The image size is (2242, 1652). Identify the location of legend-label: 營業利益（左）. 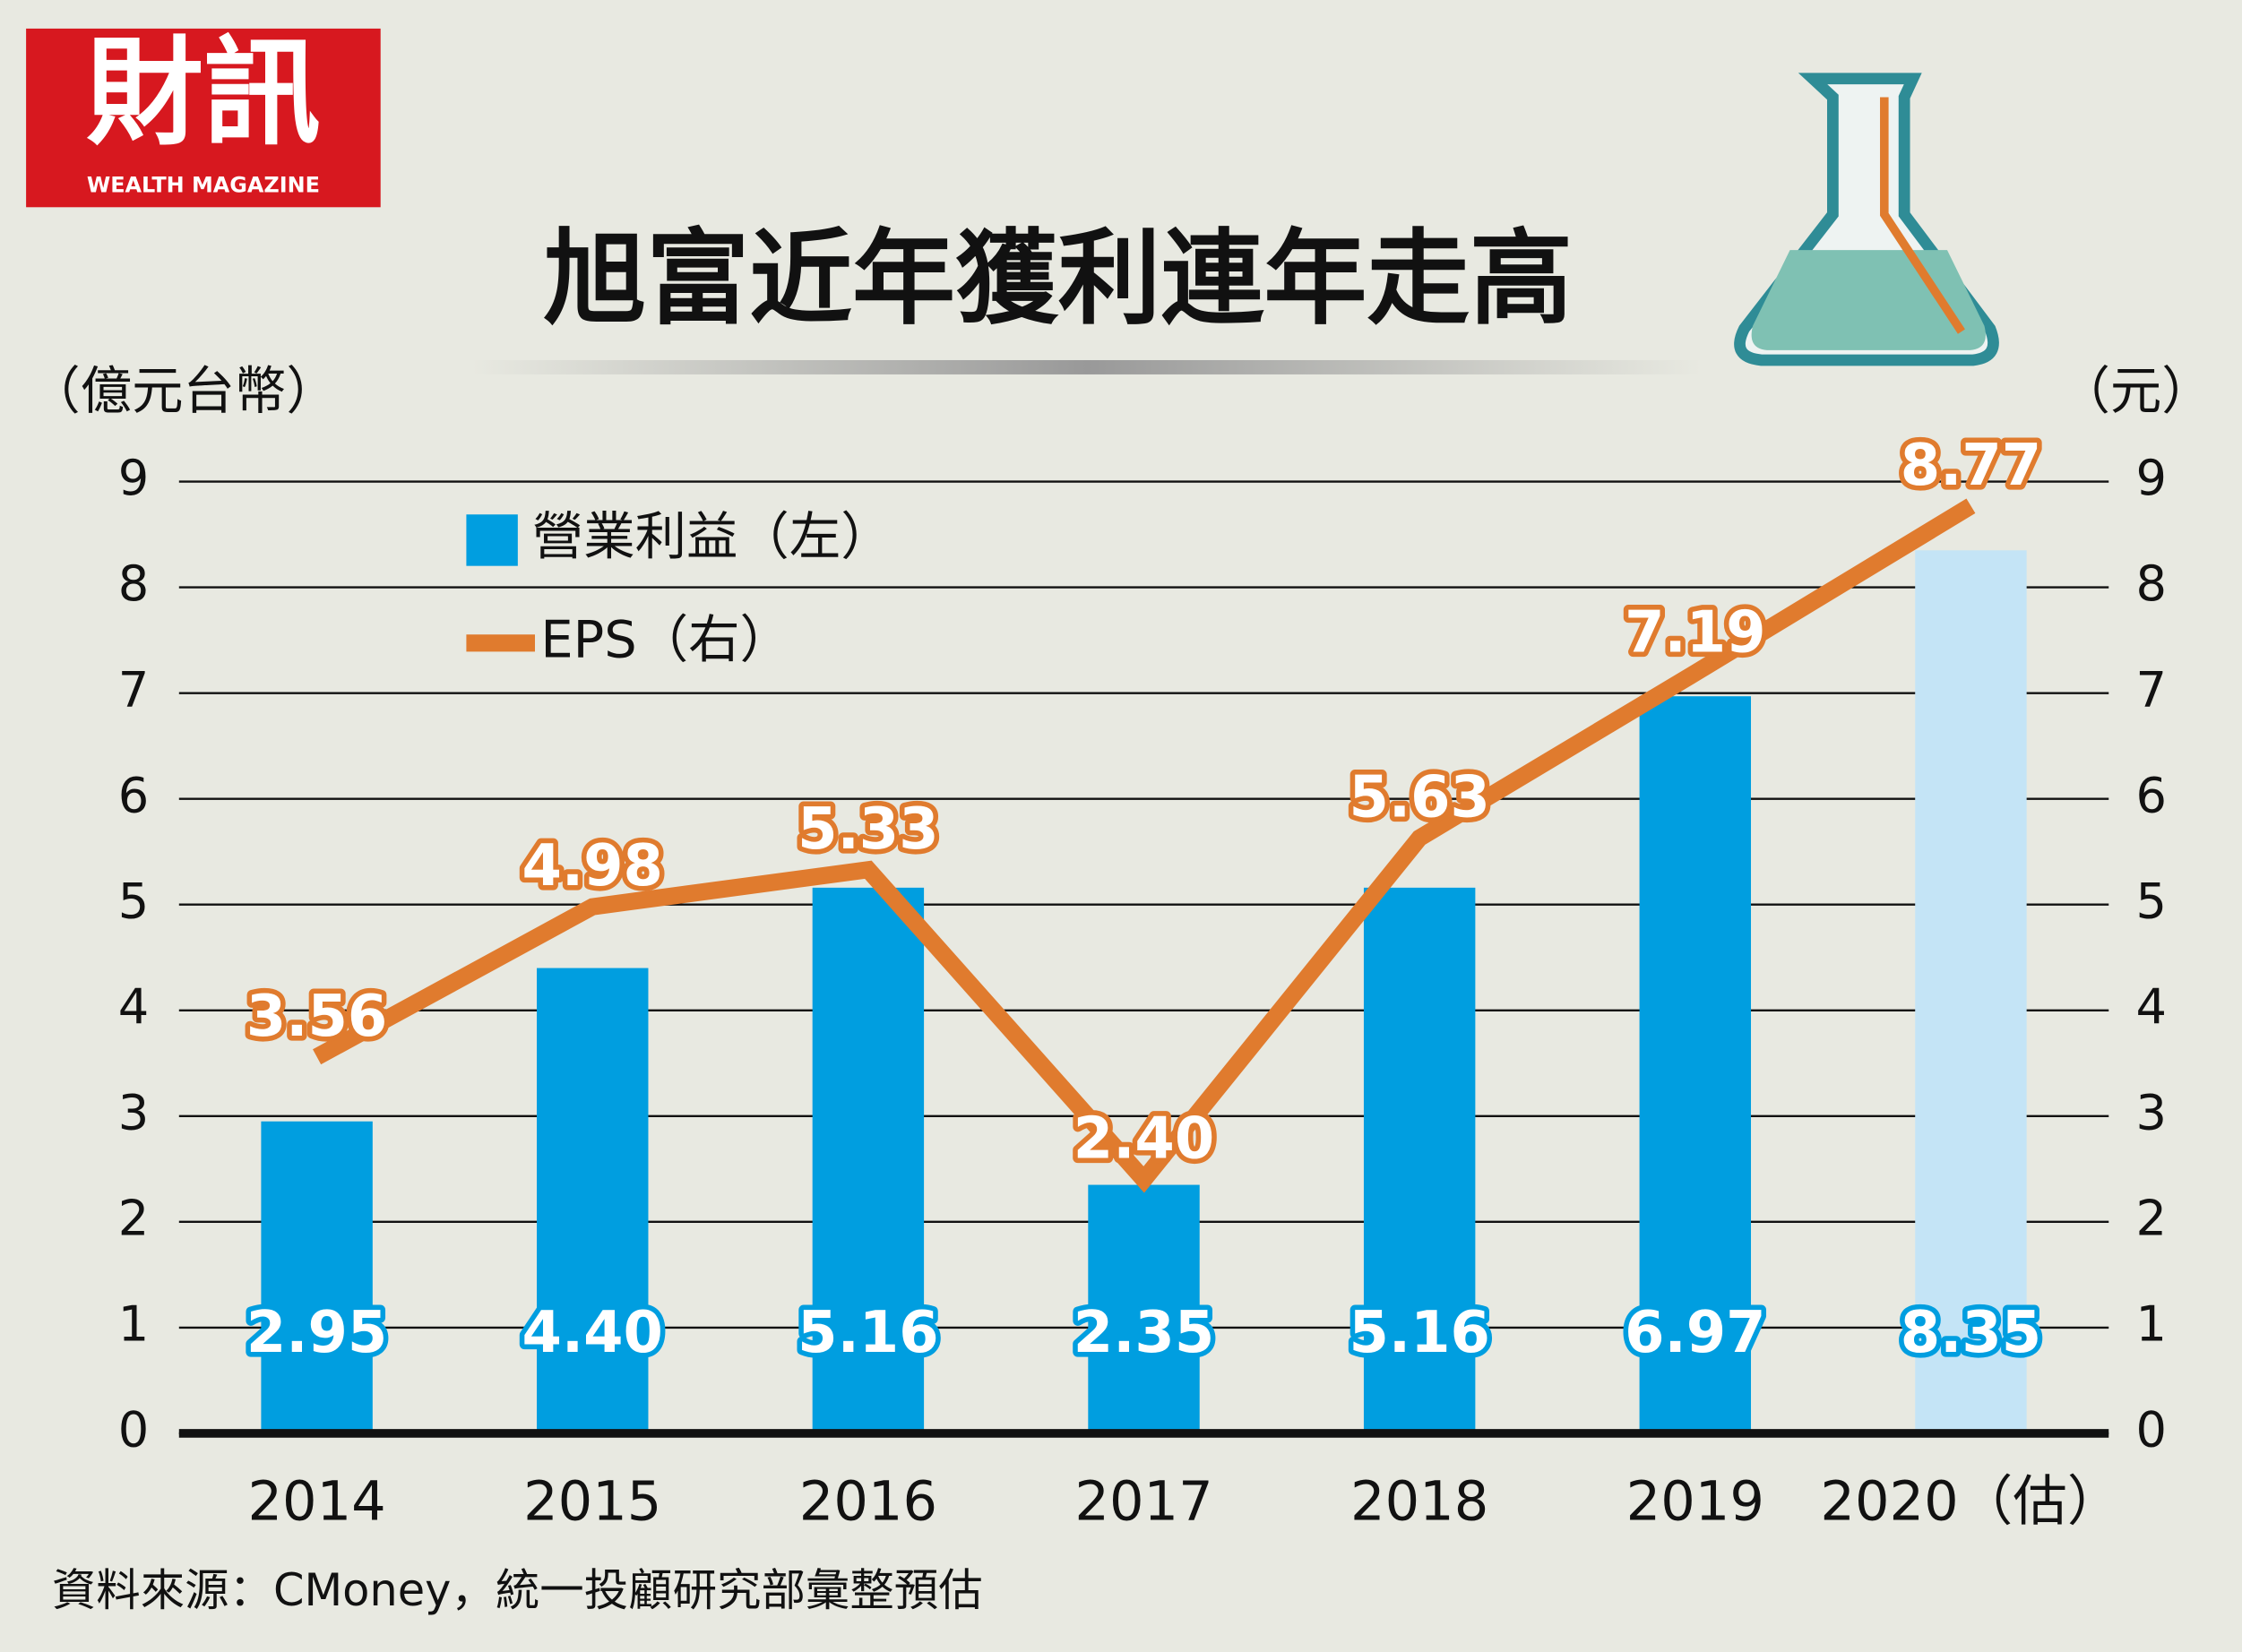
(712, 537).